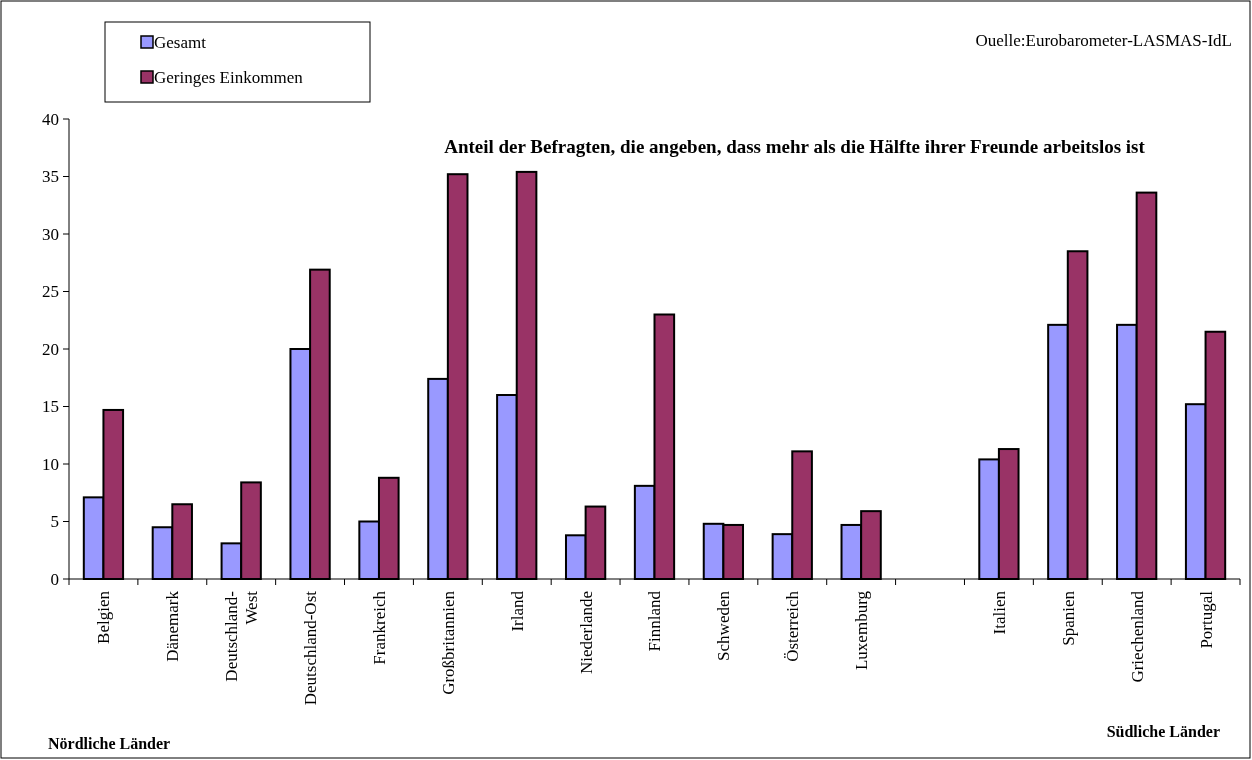 The width and height of the screenshot is (1252, 760). What do you see at coordinates (1068, 618) in the screenshot?
I see `x-tick-label: Spanien` at bounding box center [1068, 618].